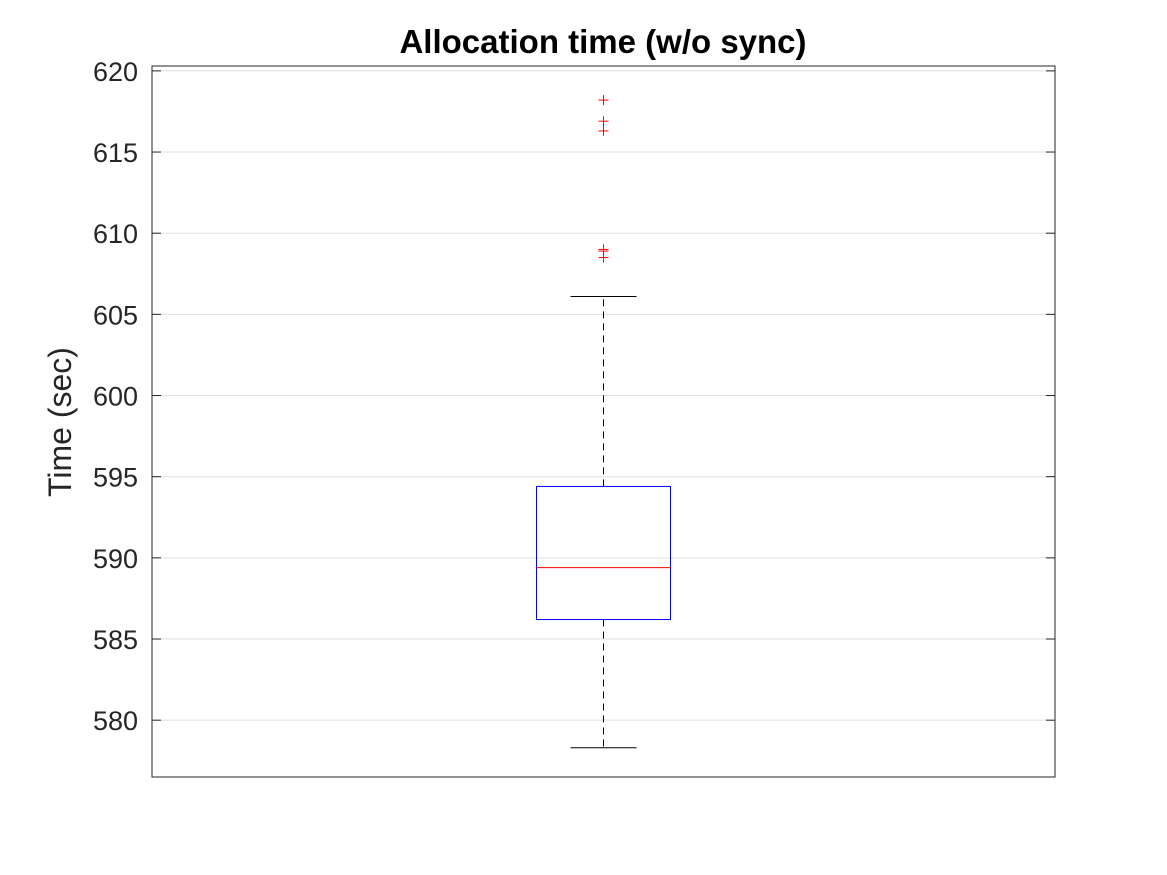 This screenshot has height=875, width=1167. What do you see at coordinates (115, 478) in the screenshot?
I see `y-tick-label: 595` at bounding box center [115, 478].